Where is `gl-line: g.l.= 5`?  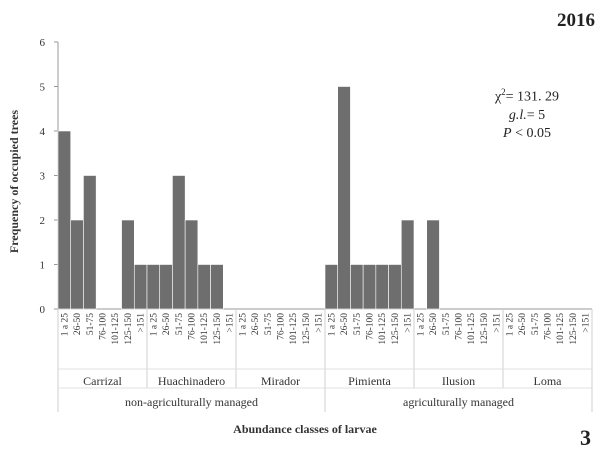 gl-line: g.l.= 5 is located at coordinates (527, 116).